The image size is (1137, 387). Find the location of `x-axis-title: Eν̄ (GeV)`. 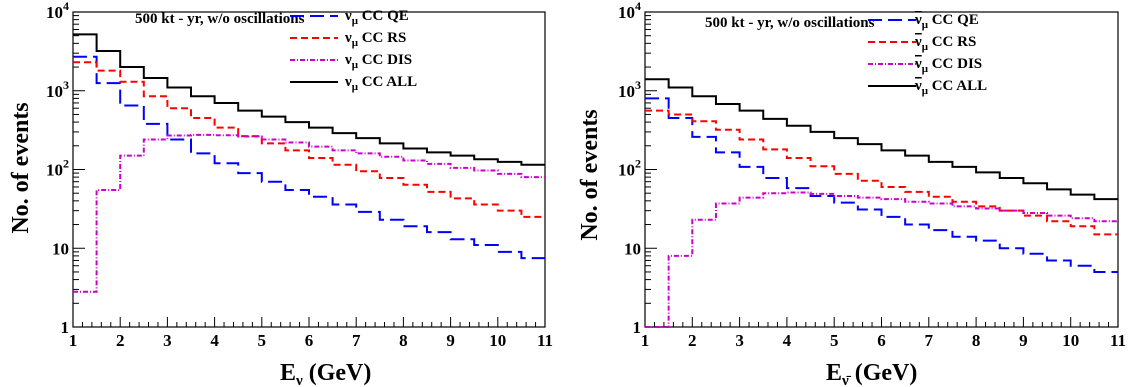

x-axis-title: Eν̄ (GeV) is located at coordinates (871, 373).